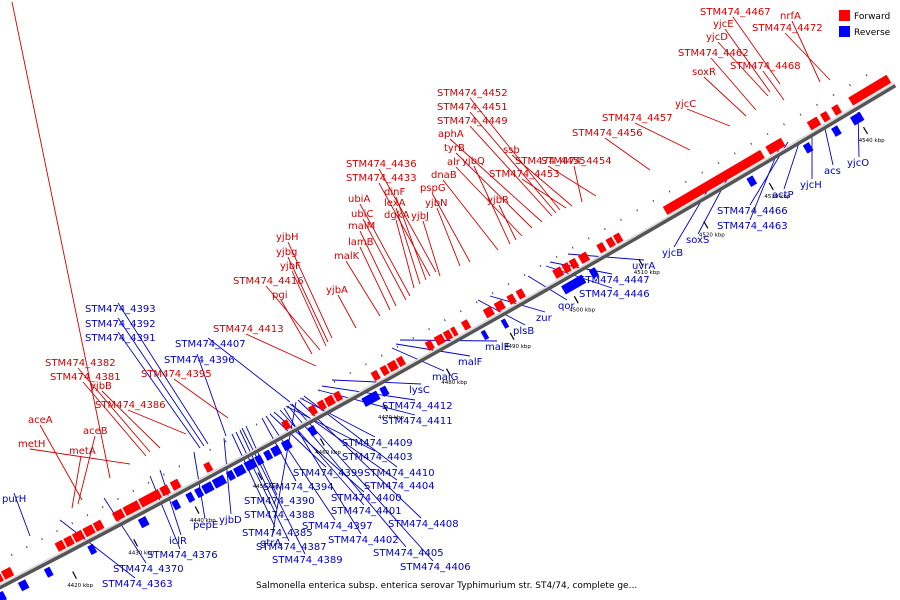  What do you see at coordinates (148, 569) in the screenshot?
I see `reverse-gene-label: STM474_4370` at bounding box center [148, 569].